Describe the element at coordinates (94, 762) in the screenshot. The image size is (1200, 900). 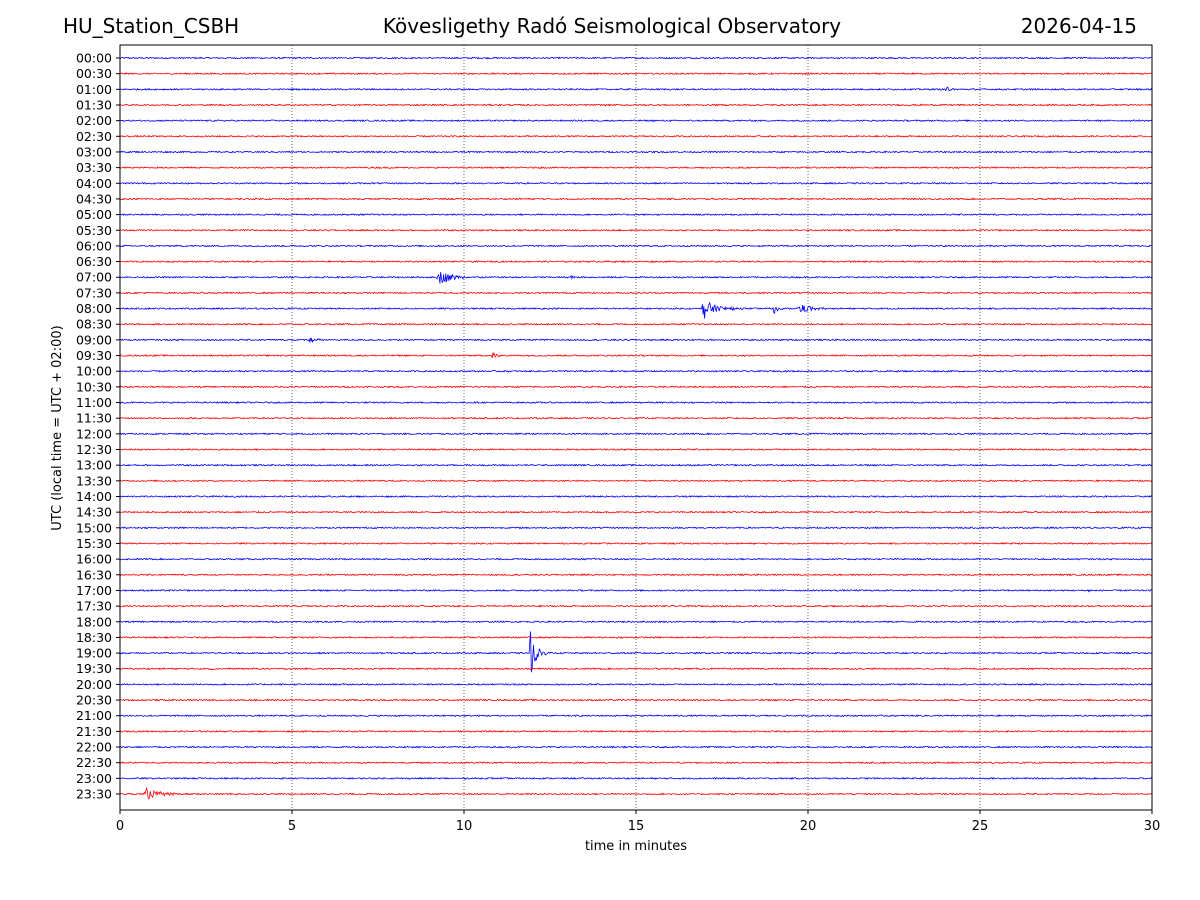
I see `y-tick-label: 22:30` at that location.